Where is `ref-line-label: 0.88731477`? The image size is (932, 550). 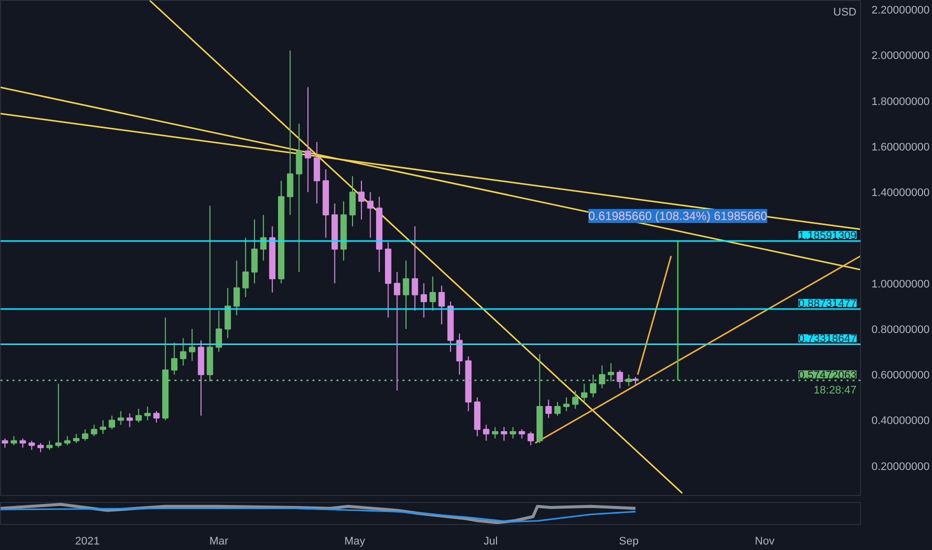
ref-line-label: 0.88731477 is located at coordinates (827, 304).